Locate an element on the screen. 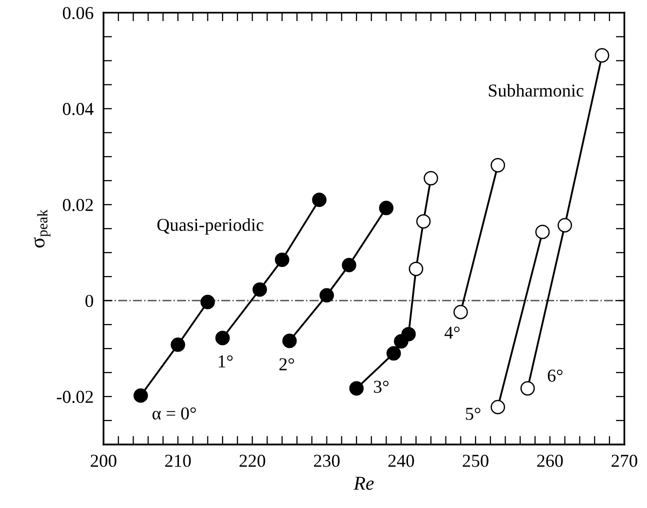 Image resolution: width=647 pixels, height=508 pixels. annotation: 2° is located at coordinates (286, 364).